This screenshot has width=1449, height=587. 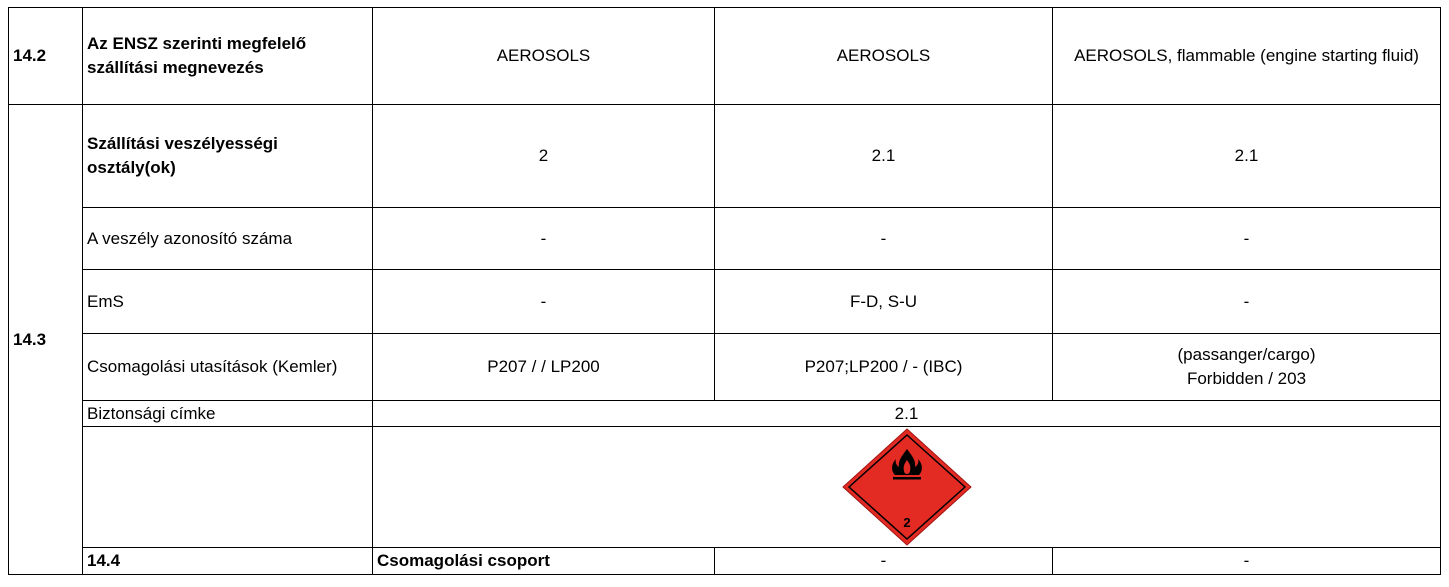 What do you see at coordinates (1246, 378) in the screenshot?
I see `cell-col3-line2: Forbidden / 203` at bounding box center [1246, 378].